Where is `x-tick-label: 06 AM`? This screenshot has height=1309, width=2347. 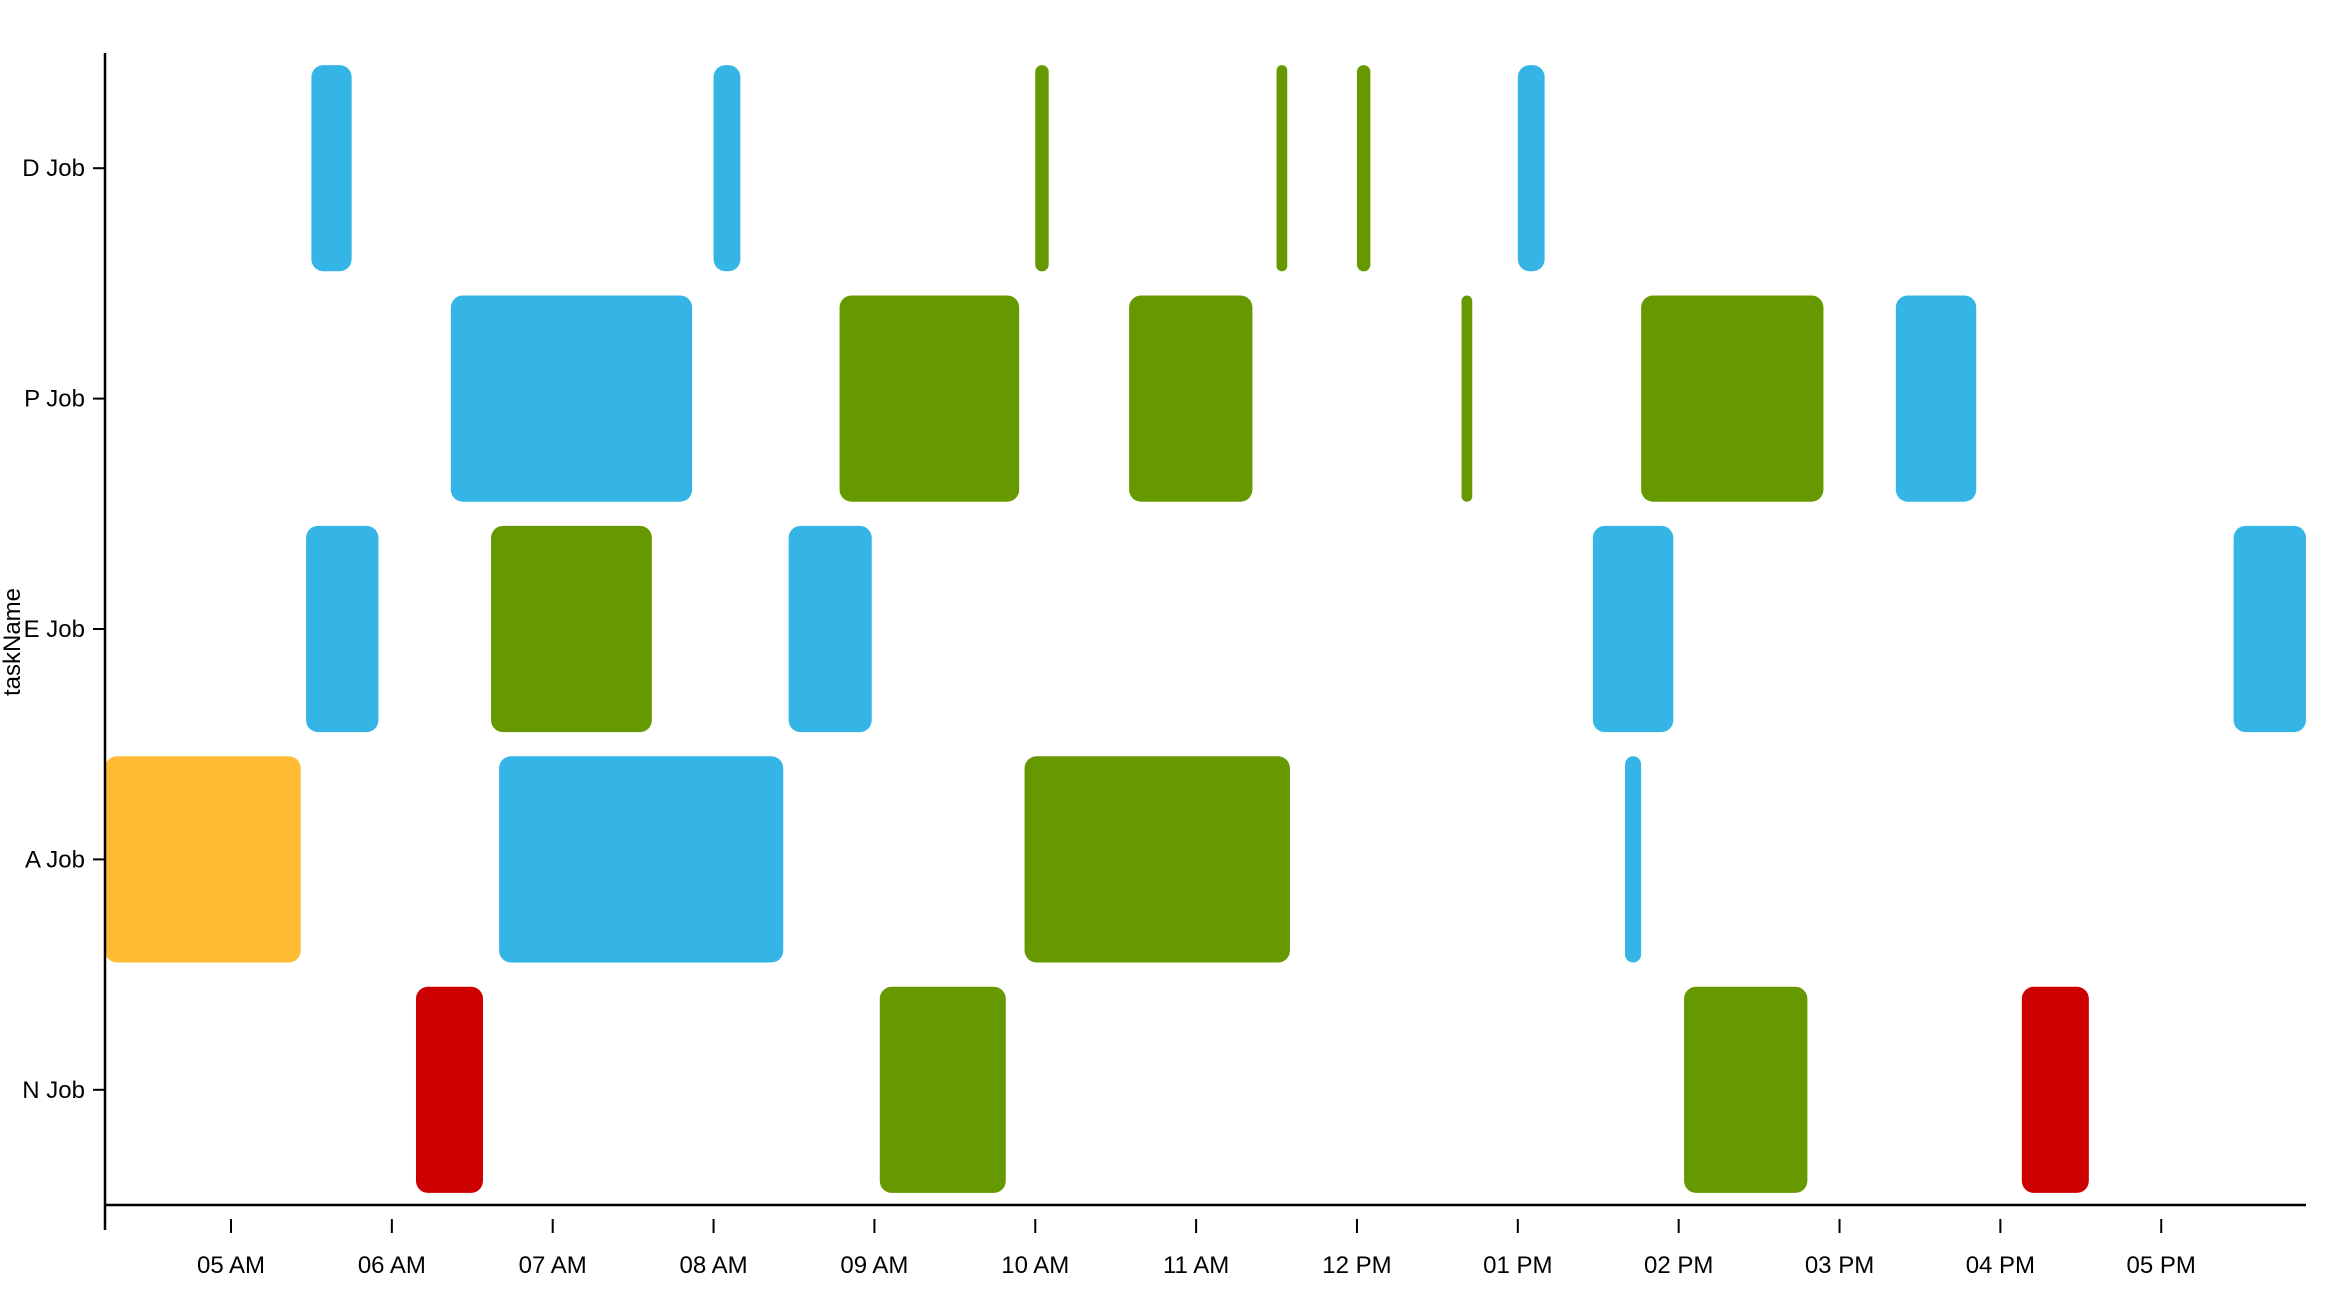 x-tick-label: 06 AM is located at coordinates (392, 1265).